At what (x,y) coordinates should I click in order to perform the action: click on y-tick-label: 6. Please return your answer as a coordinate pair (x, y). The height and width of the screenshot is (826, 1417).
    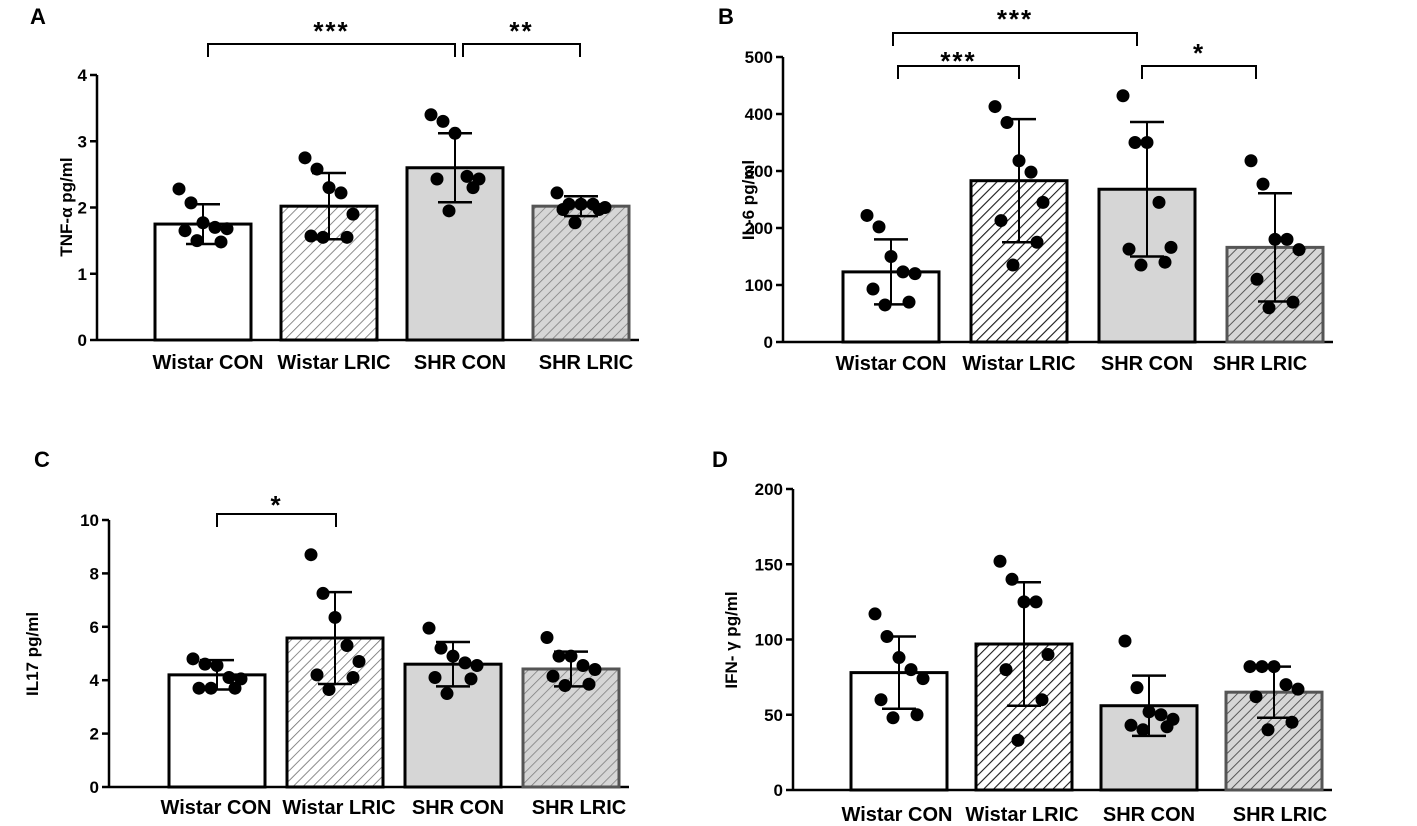
    Looking at the image, I should click on (94, 627).